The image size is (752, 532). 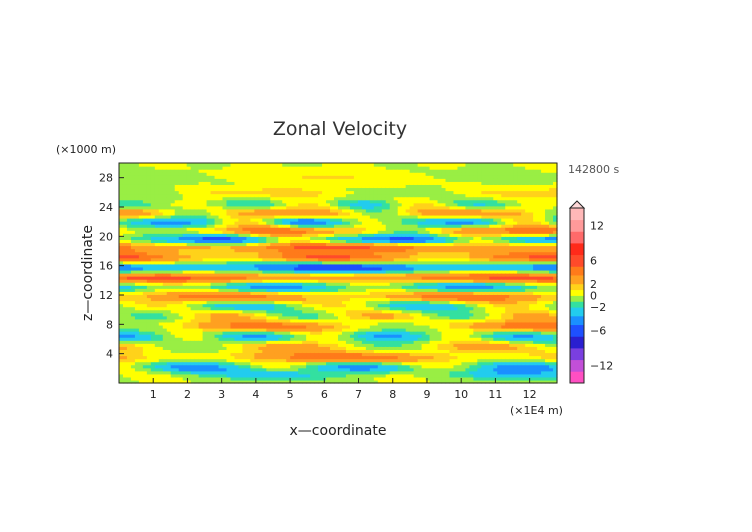 I want to click on x-axis-label: x—coordinate, so click(x=338, y=431).